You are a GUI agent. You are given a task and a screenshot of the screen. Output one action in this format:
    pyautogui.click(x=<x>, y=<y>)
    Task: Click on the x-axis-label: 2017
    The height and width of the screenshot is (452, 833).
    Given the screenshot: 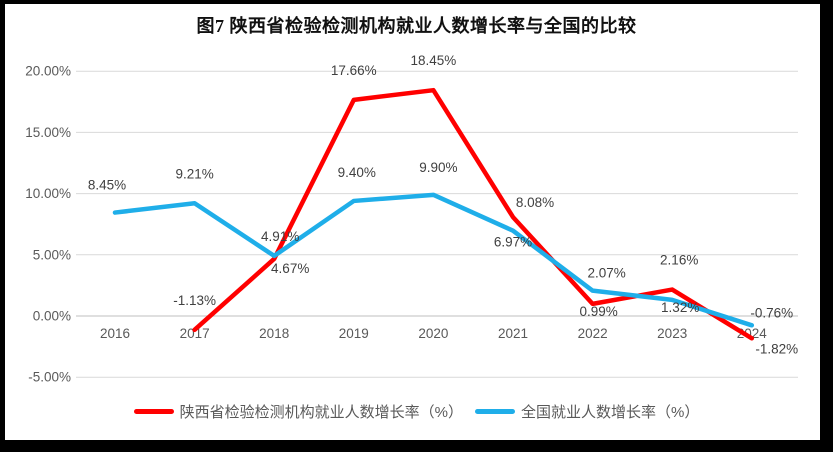 What is the action you would take?
    pyautogui.click(x=195, y=333)
    